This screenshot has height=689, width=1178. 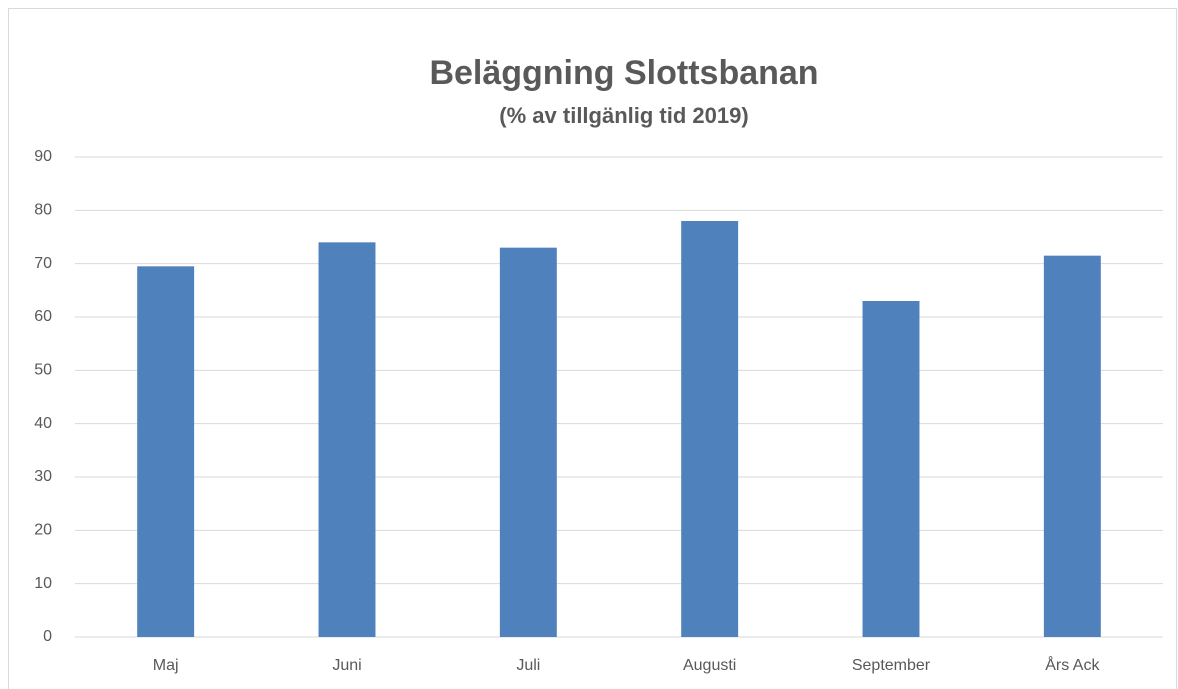 I want to click on y-tick-label: 20, so click(x=43, y=530).